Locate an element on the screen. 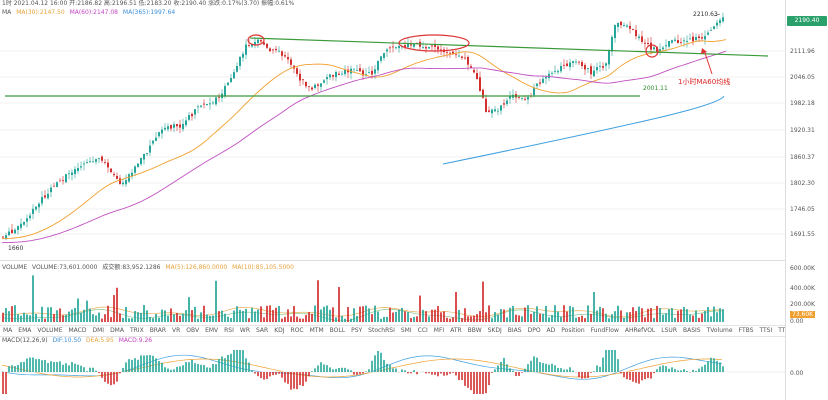  indicator-tab-bbw: BBW is located at coordinates (474, 330).